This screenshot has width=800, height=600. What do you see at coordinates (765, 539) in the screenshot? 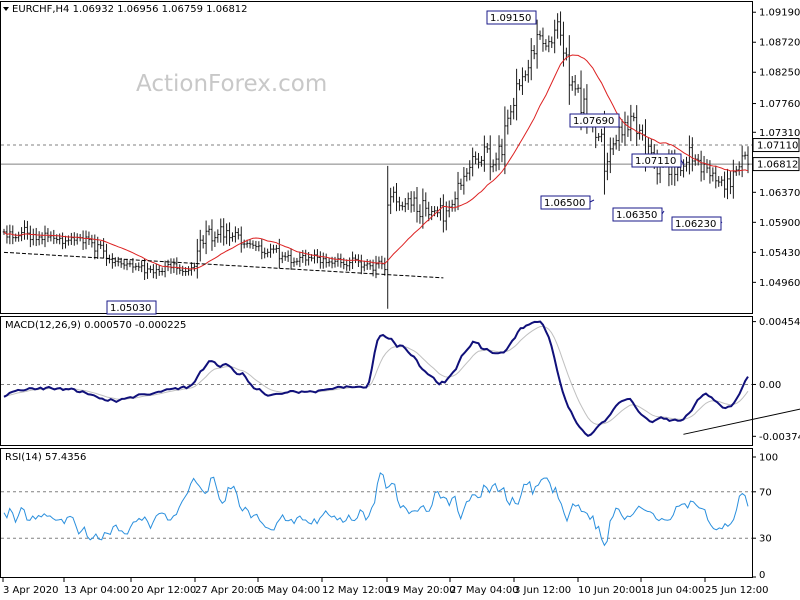
I see `y-tick-label: 30` at bounding box center [765, 539].